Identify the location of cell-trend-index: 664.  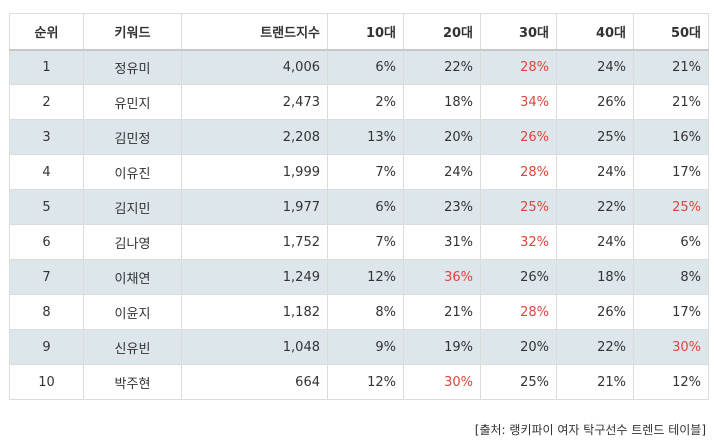
(254, 382).